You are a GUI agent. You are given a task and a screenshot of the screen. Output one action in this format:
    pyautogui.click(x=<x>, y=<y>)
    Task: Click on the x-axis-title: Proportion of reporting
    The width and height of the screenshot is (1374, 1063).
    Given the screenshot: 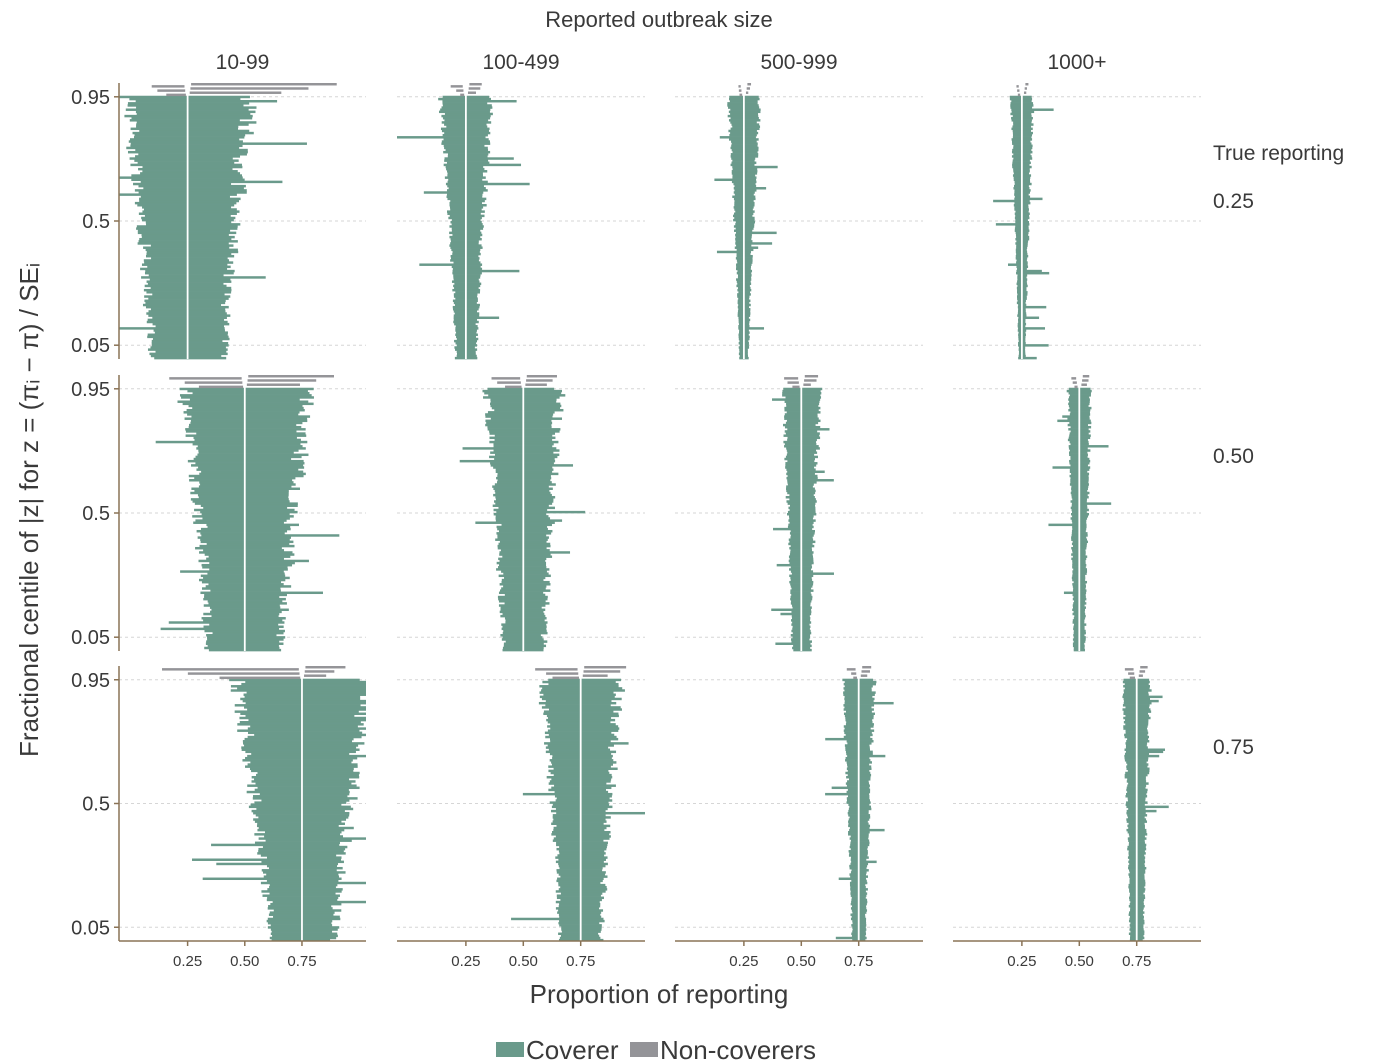 What is the action you would take?
    pyautogui.click(x=659, y=994)
    